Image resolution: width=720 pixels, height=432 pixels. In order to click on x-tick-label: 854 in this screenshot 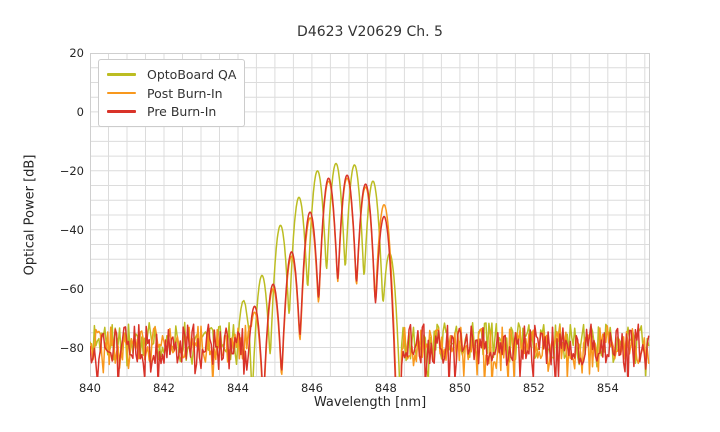, I will do `click(607, 388)`.